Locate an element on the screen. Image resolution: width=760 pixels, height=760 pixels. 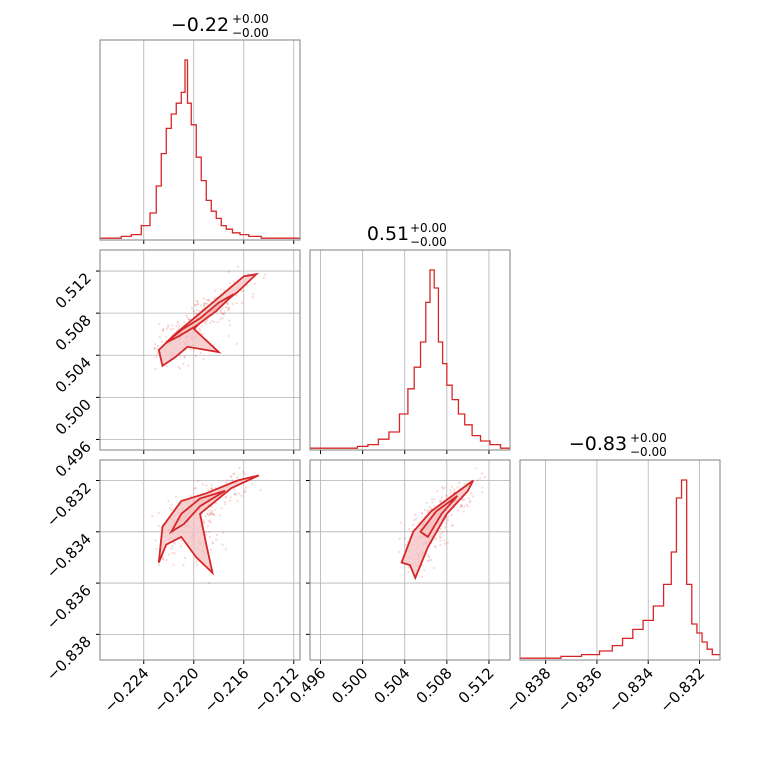
title-param-2-sub: −0.00 is located at coordinates (648, 452).